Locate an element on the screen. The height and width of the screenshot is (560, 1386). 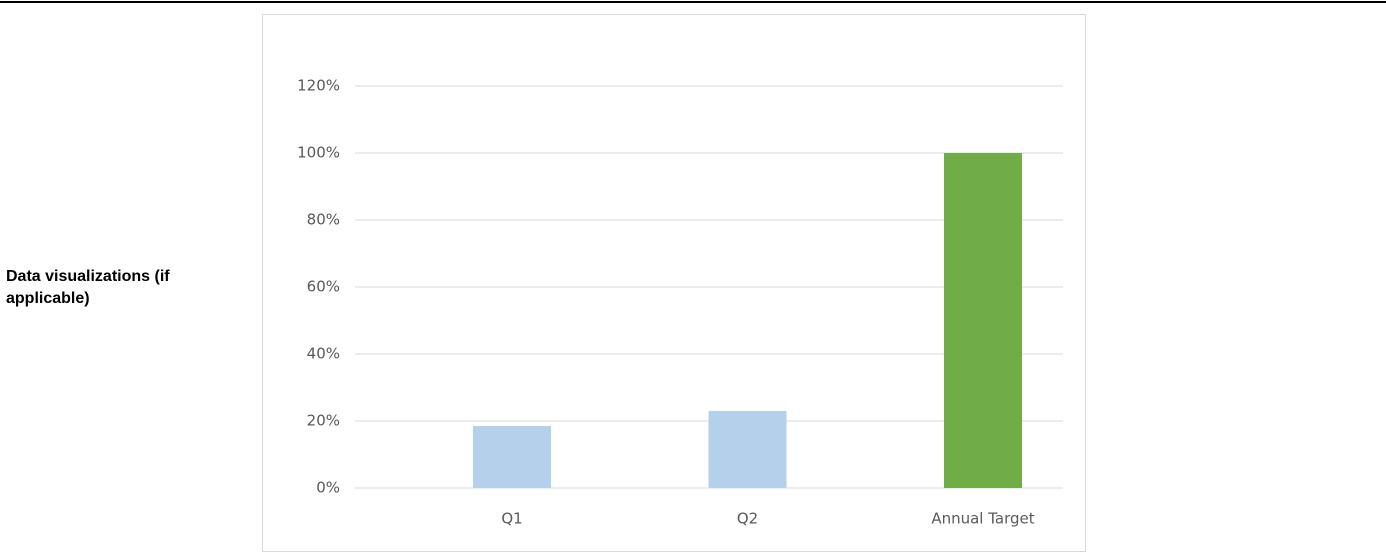
y-tick-label: 20% is located at coordinates (323, 421).